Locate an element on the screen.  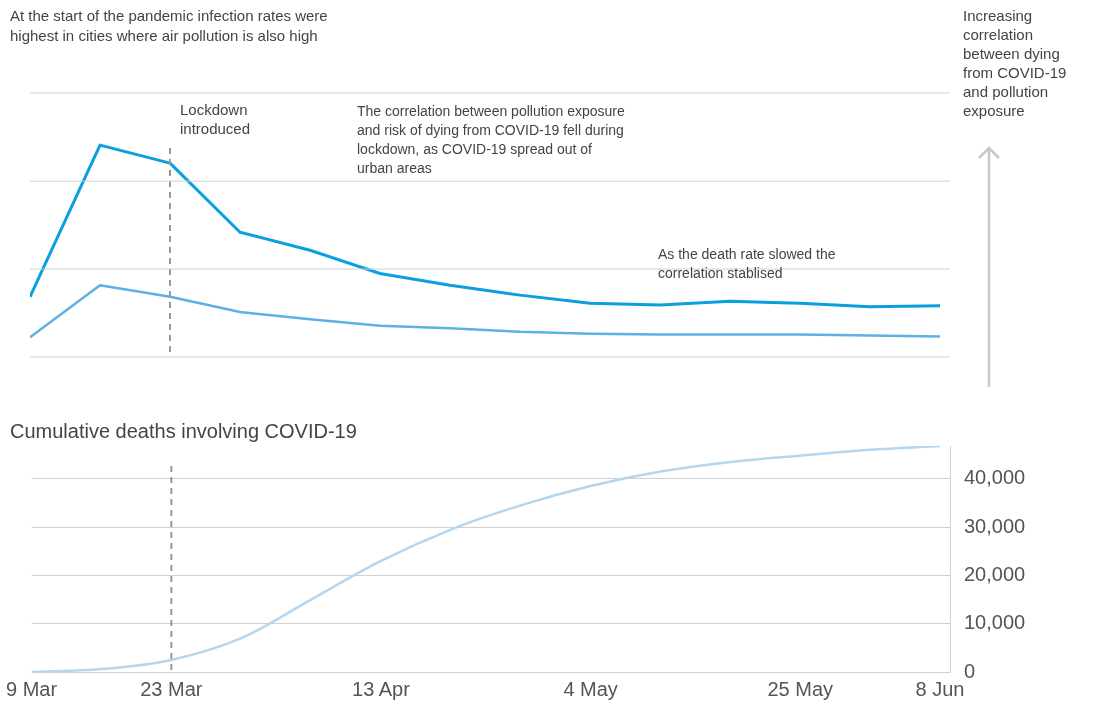
x-tick-label: 8 Jun is located at coordinates (940, 688).